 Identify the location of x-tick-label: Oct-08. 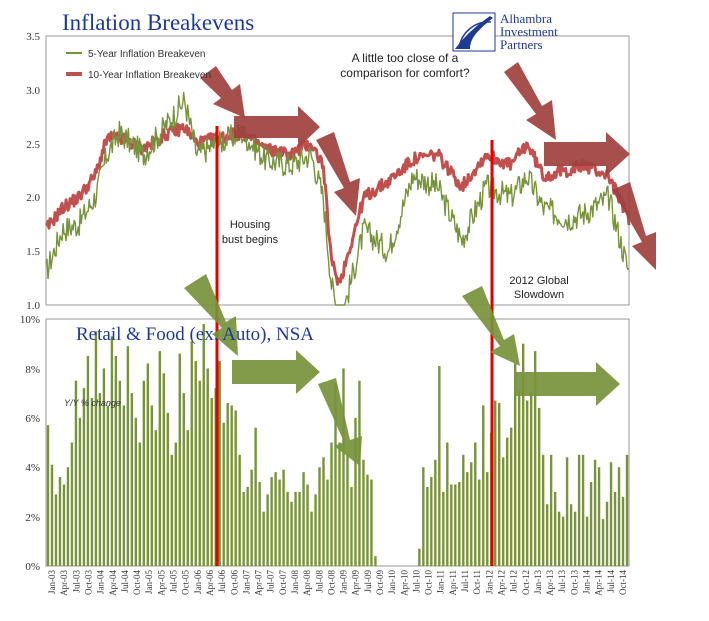
(331, 582).